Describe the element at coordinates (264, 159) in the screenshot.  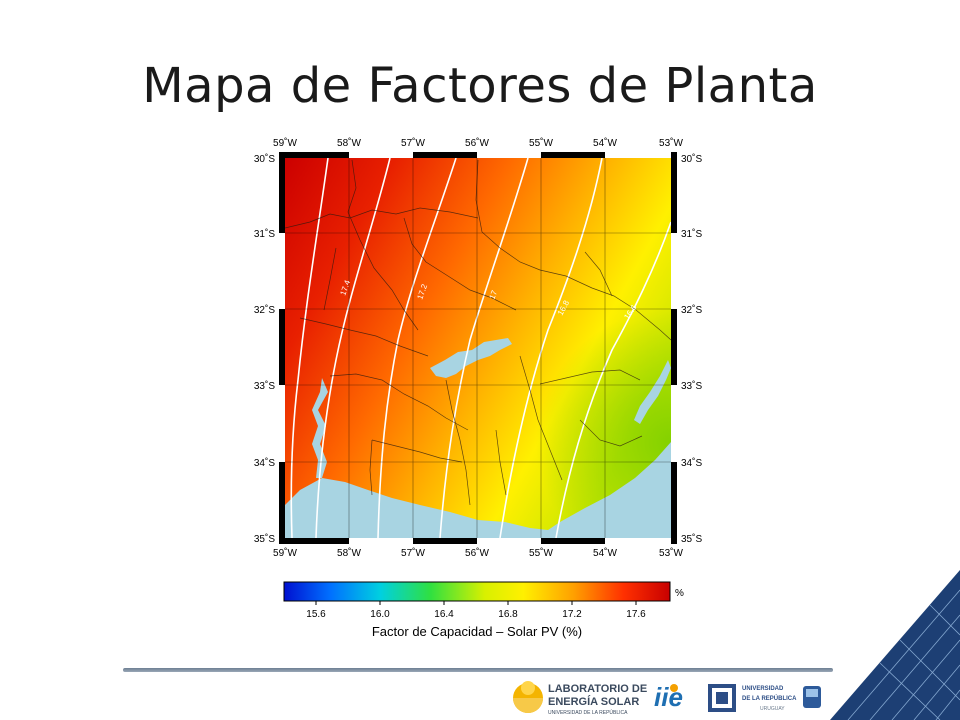
I see `lat-label-left-30s: 30˚S` at that location.